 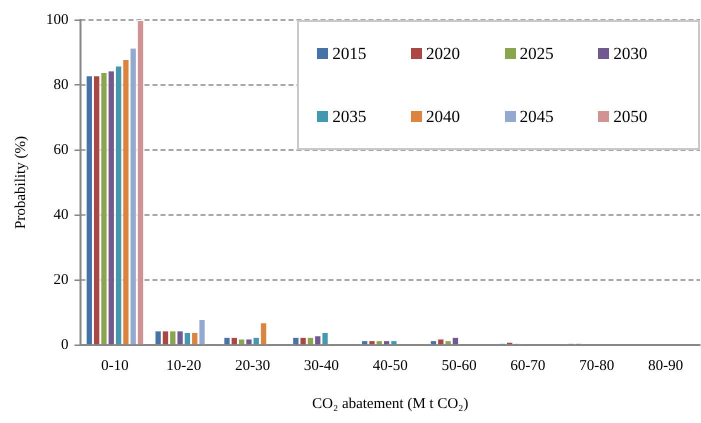 What do you see at coordinates (537, 54) in the screenshot?
I see `legend-label: 2025` at bounding box center [537, 54].